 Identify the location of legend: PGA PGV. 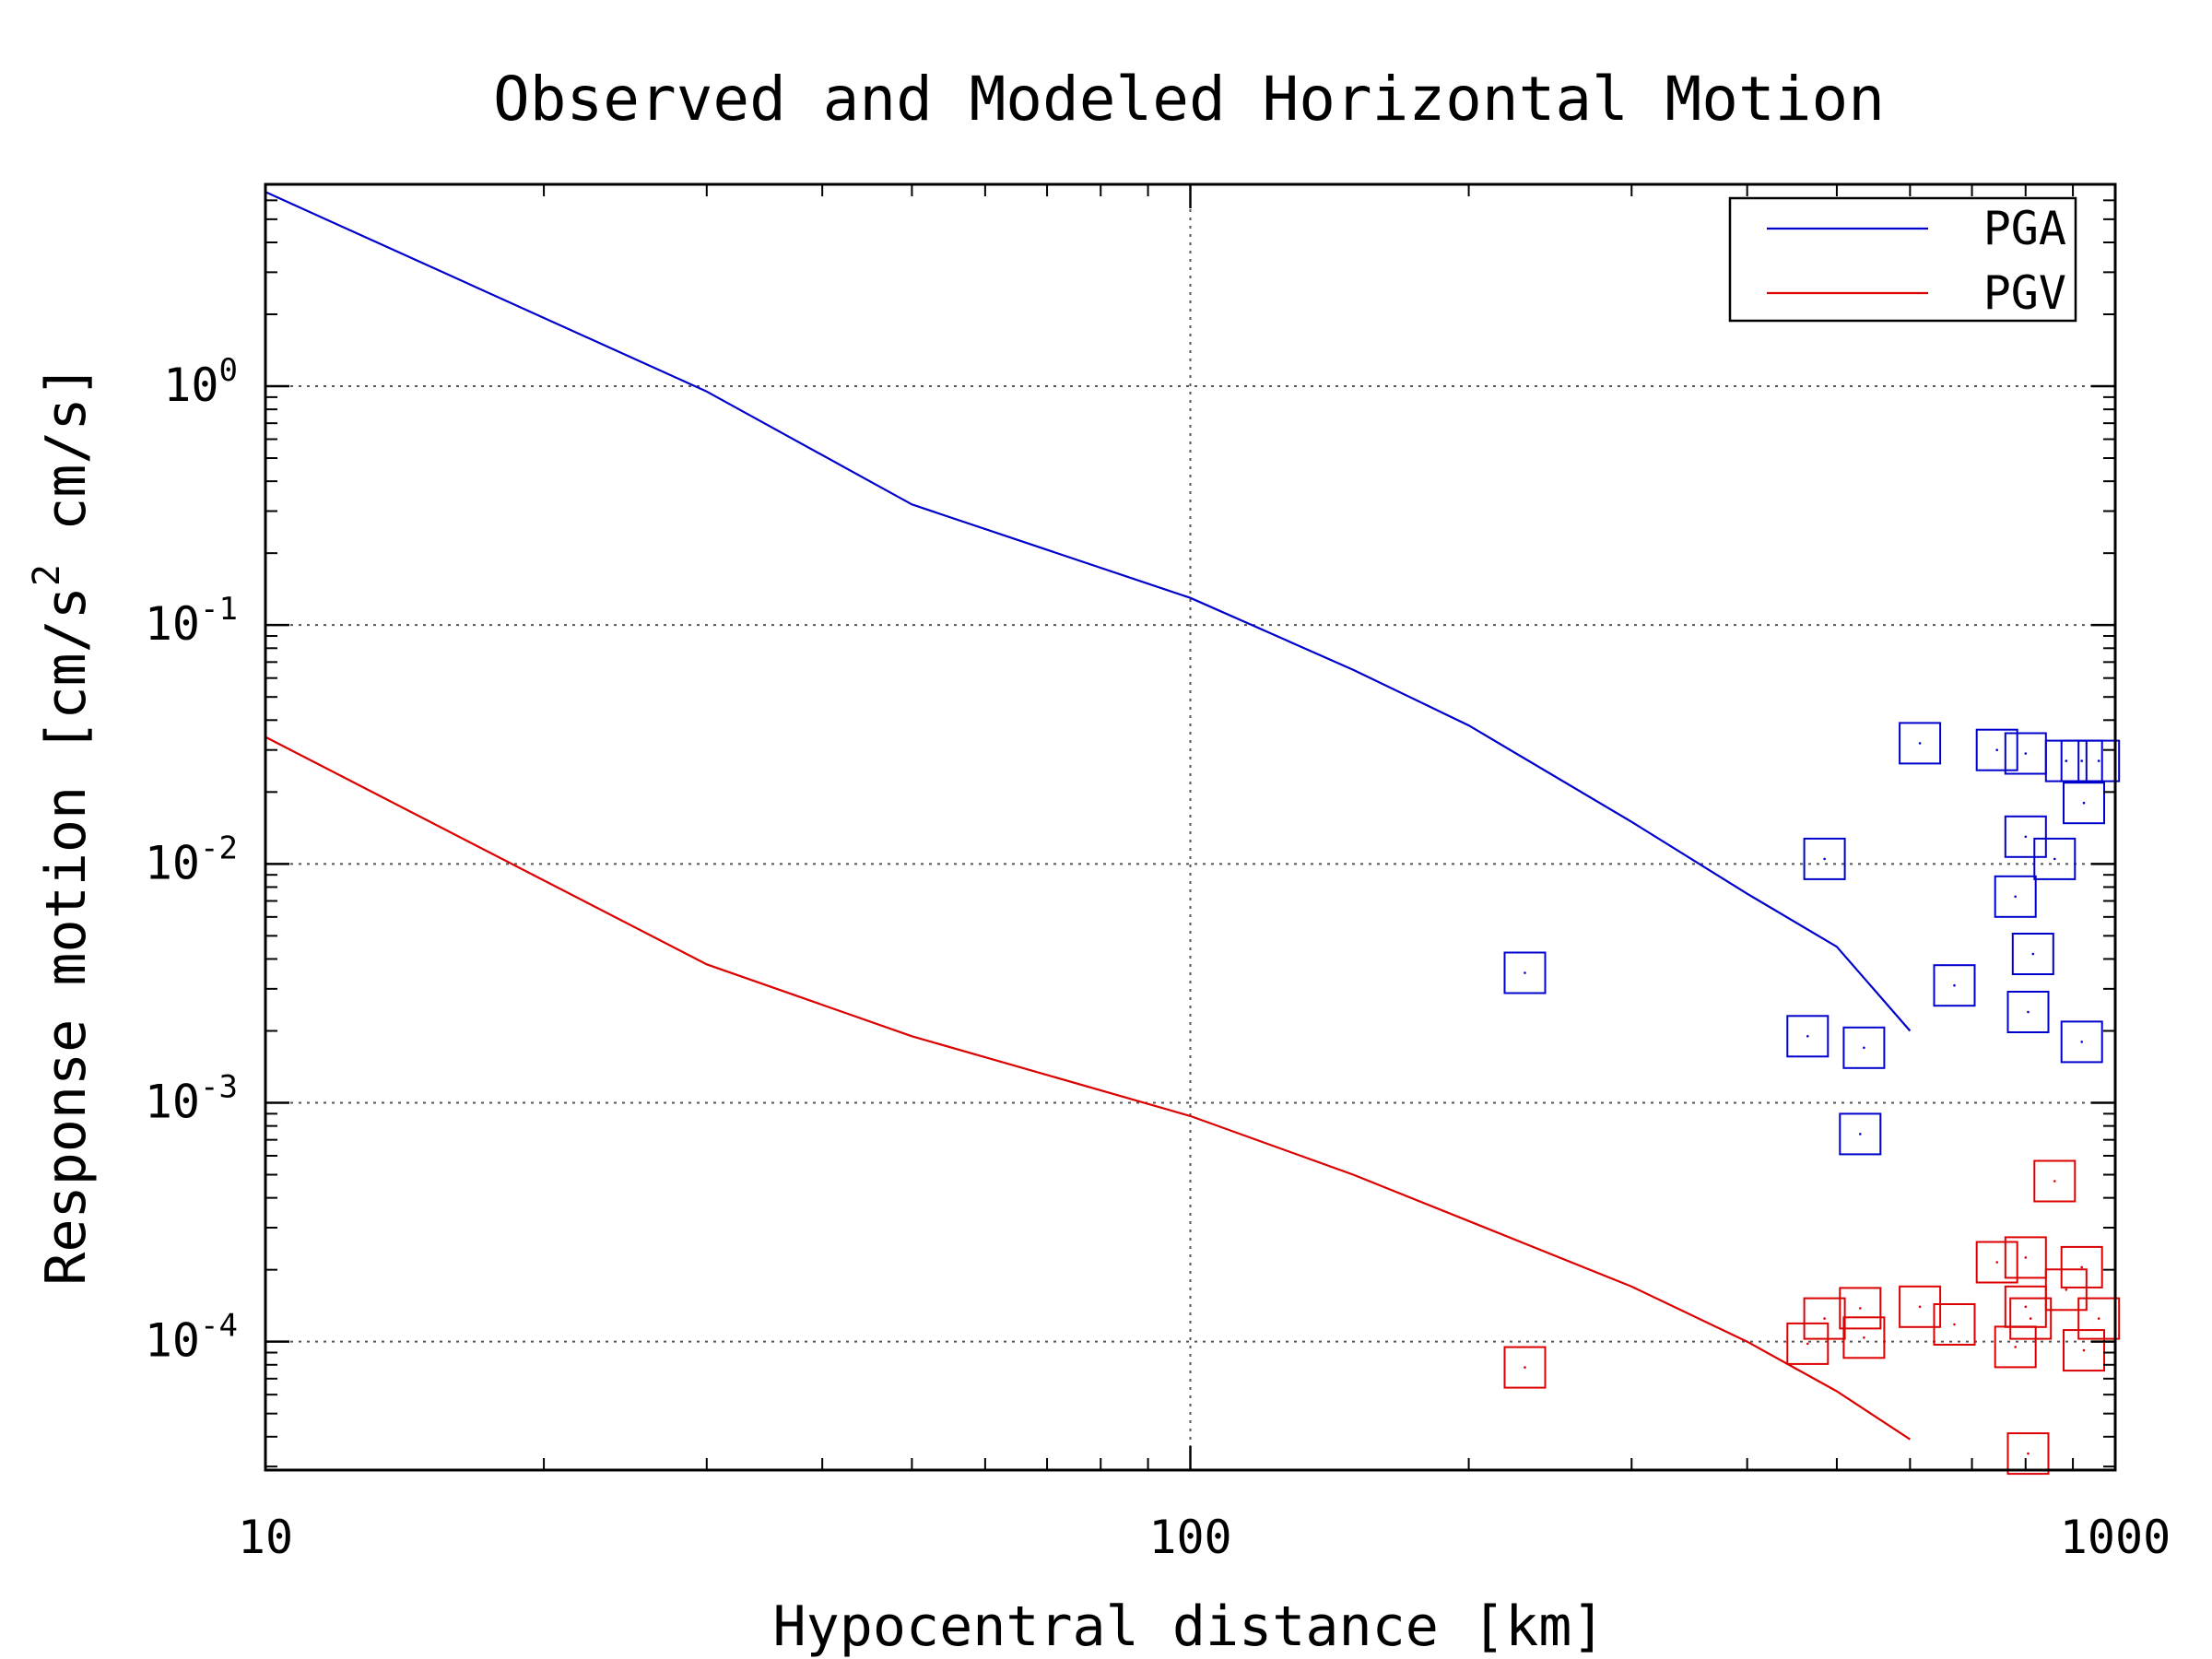
(1902, 259).